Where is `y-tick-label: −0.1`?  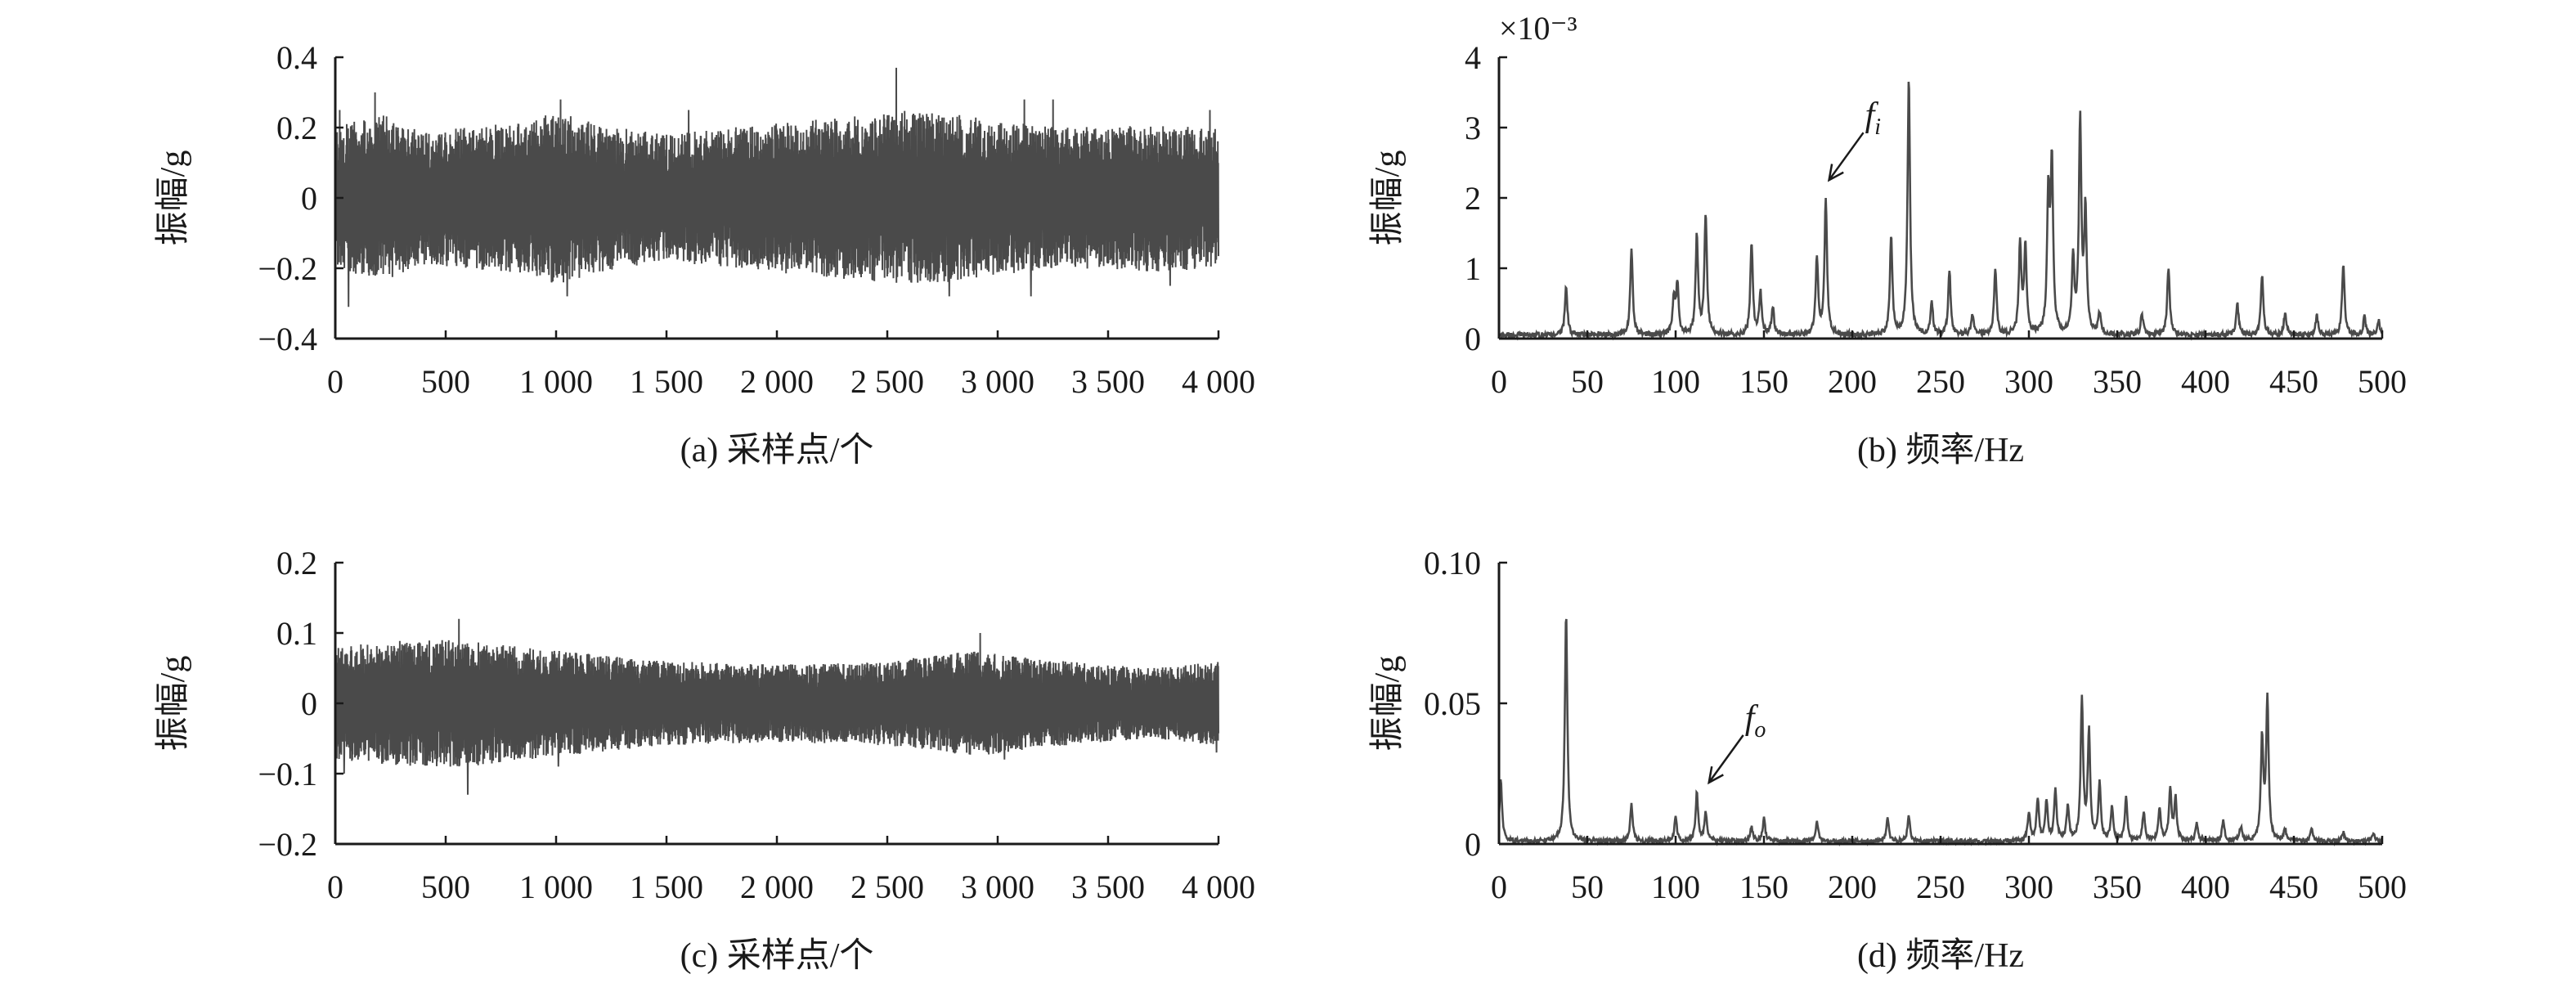 y-tick-label: −0.1 is located at coordinates (287, 774).